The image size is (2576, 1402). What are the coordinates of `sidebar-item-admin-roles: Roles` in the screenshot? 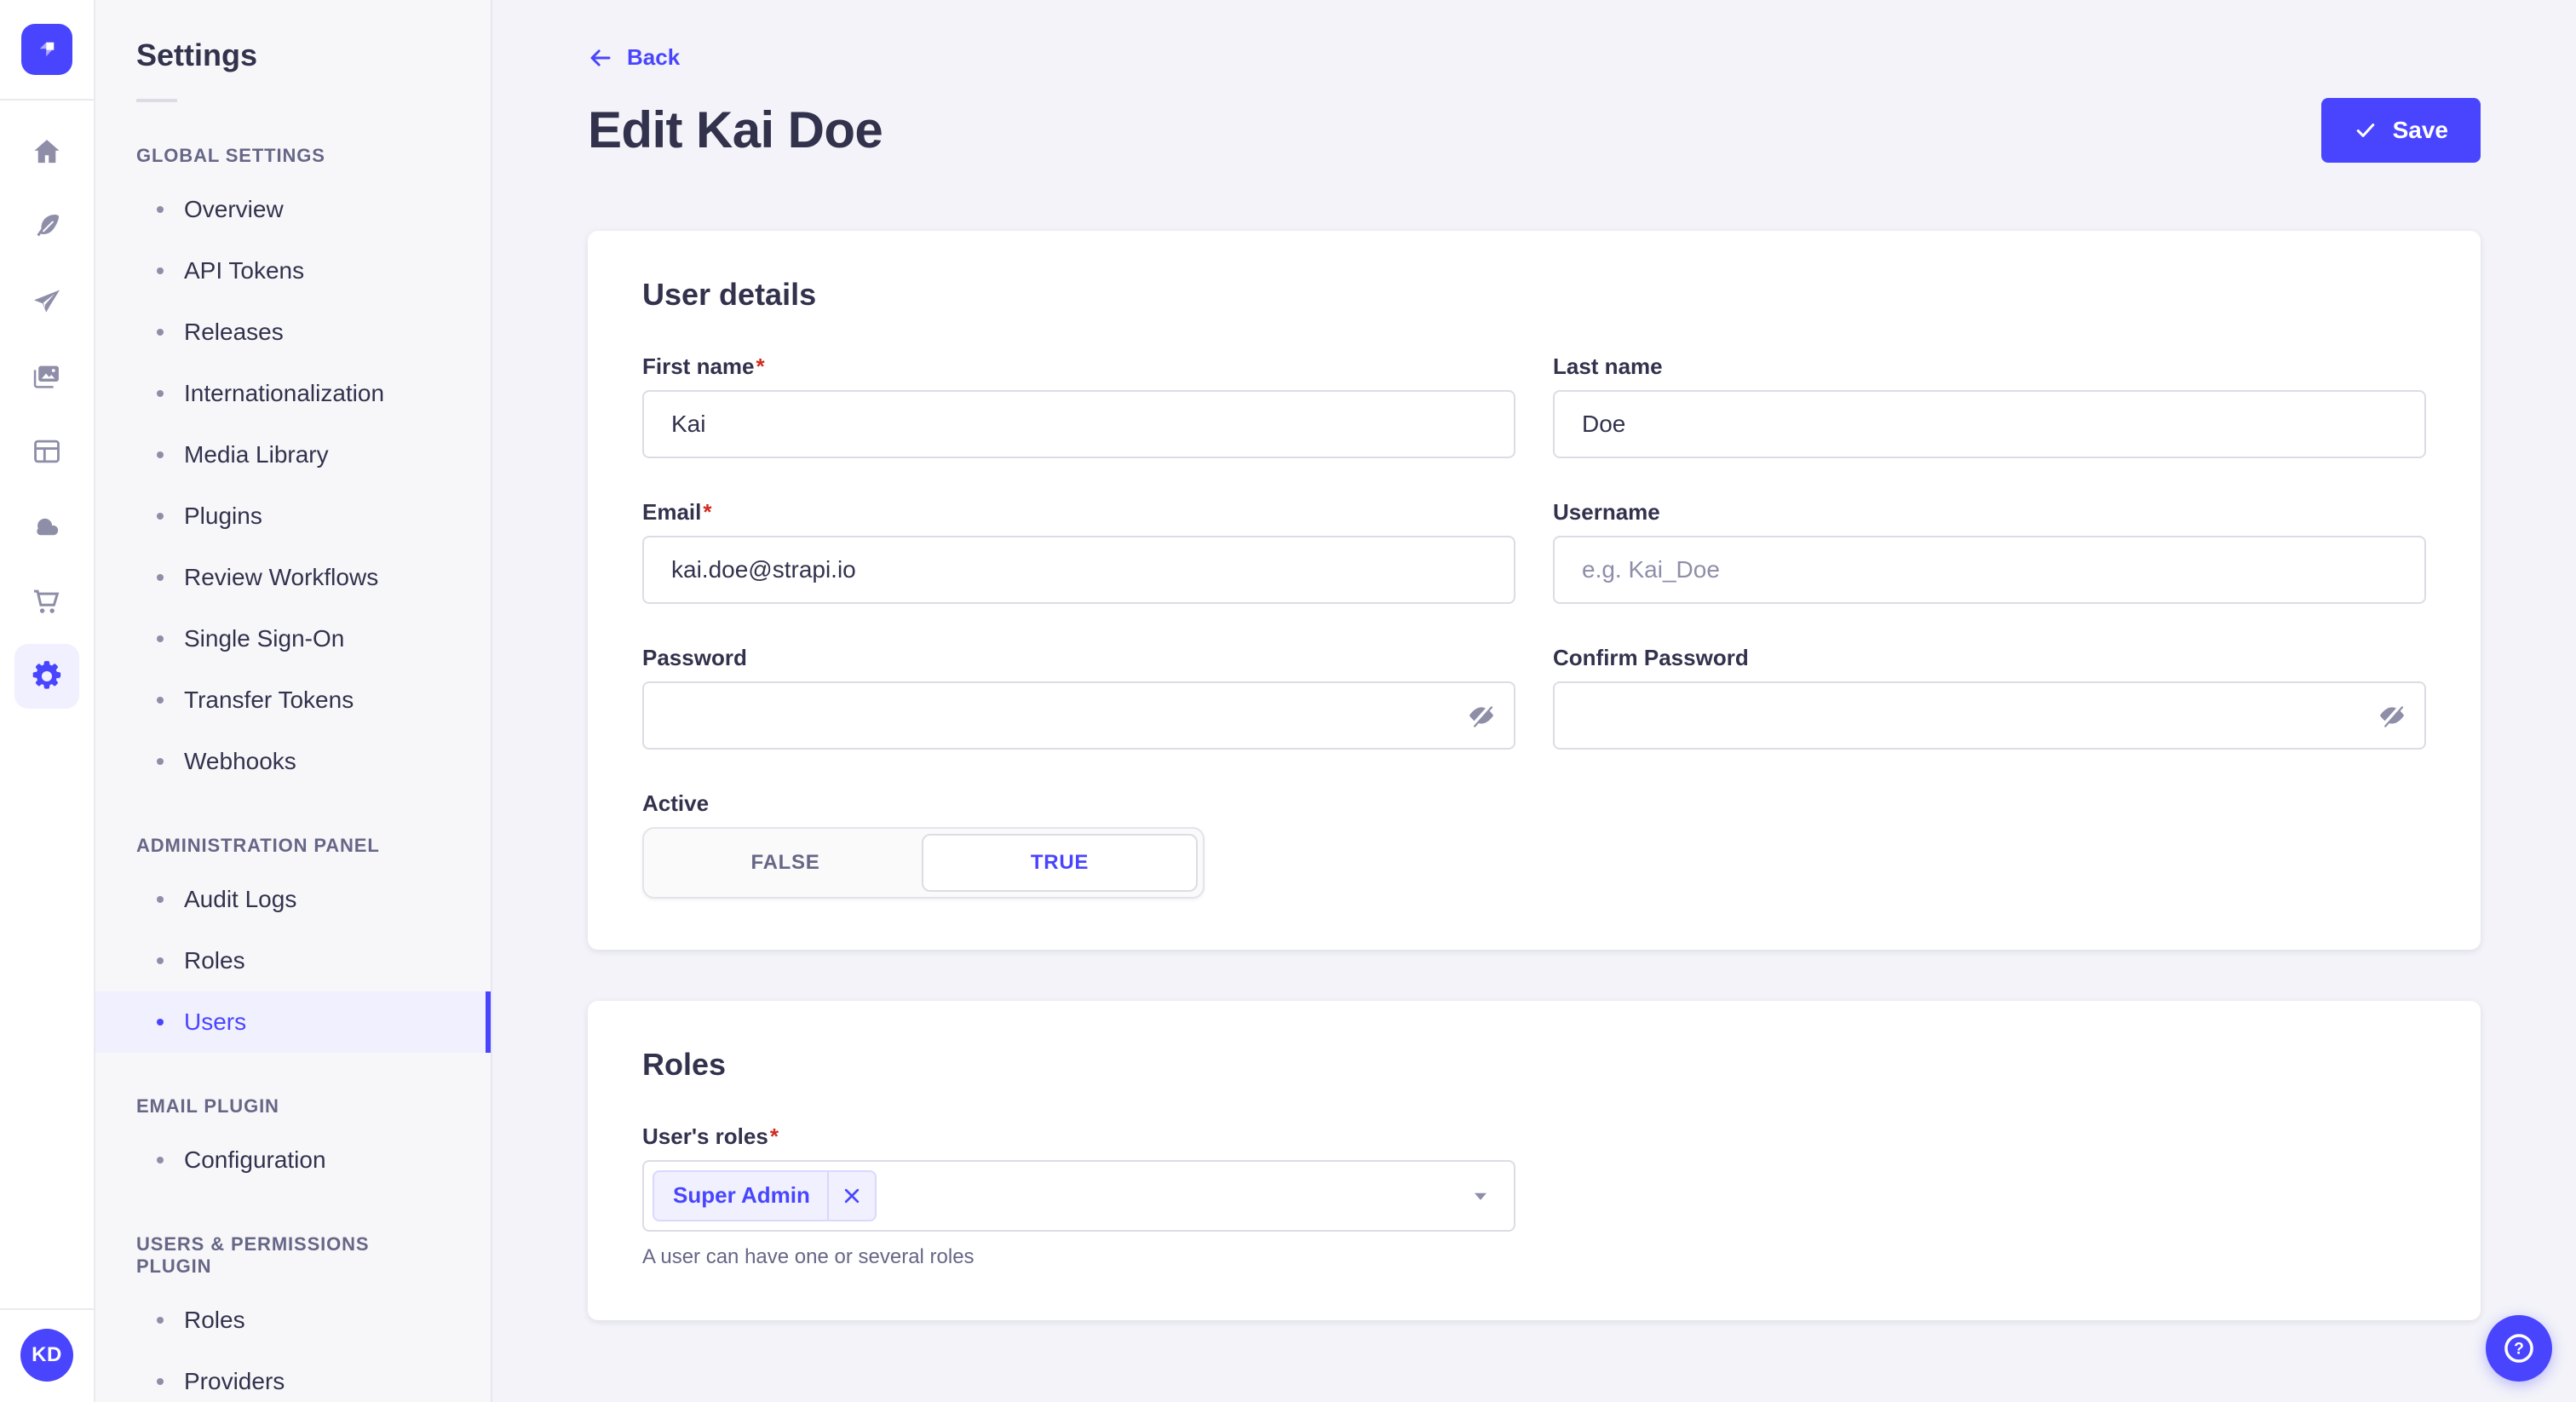 It's located at (293, 960).